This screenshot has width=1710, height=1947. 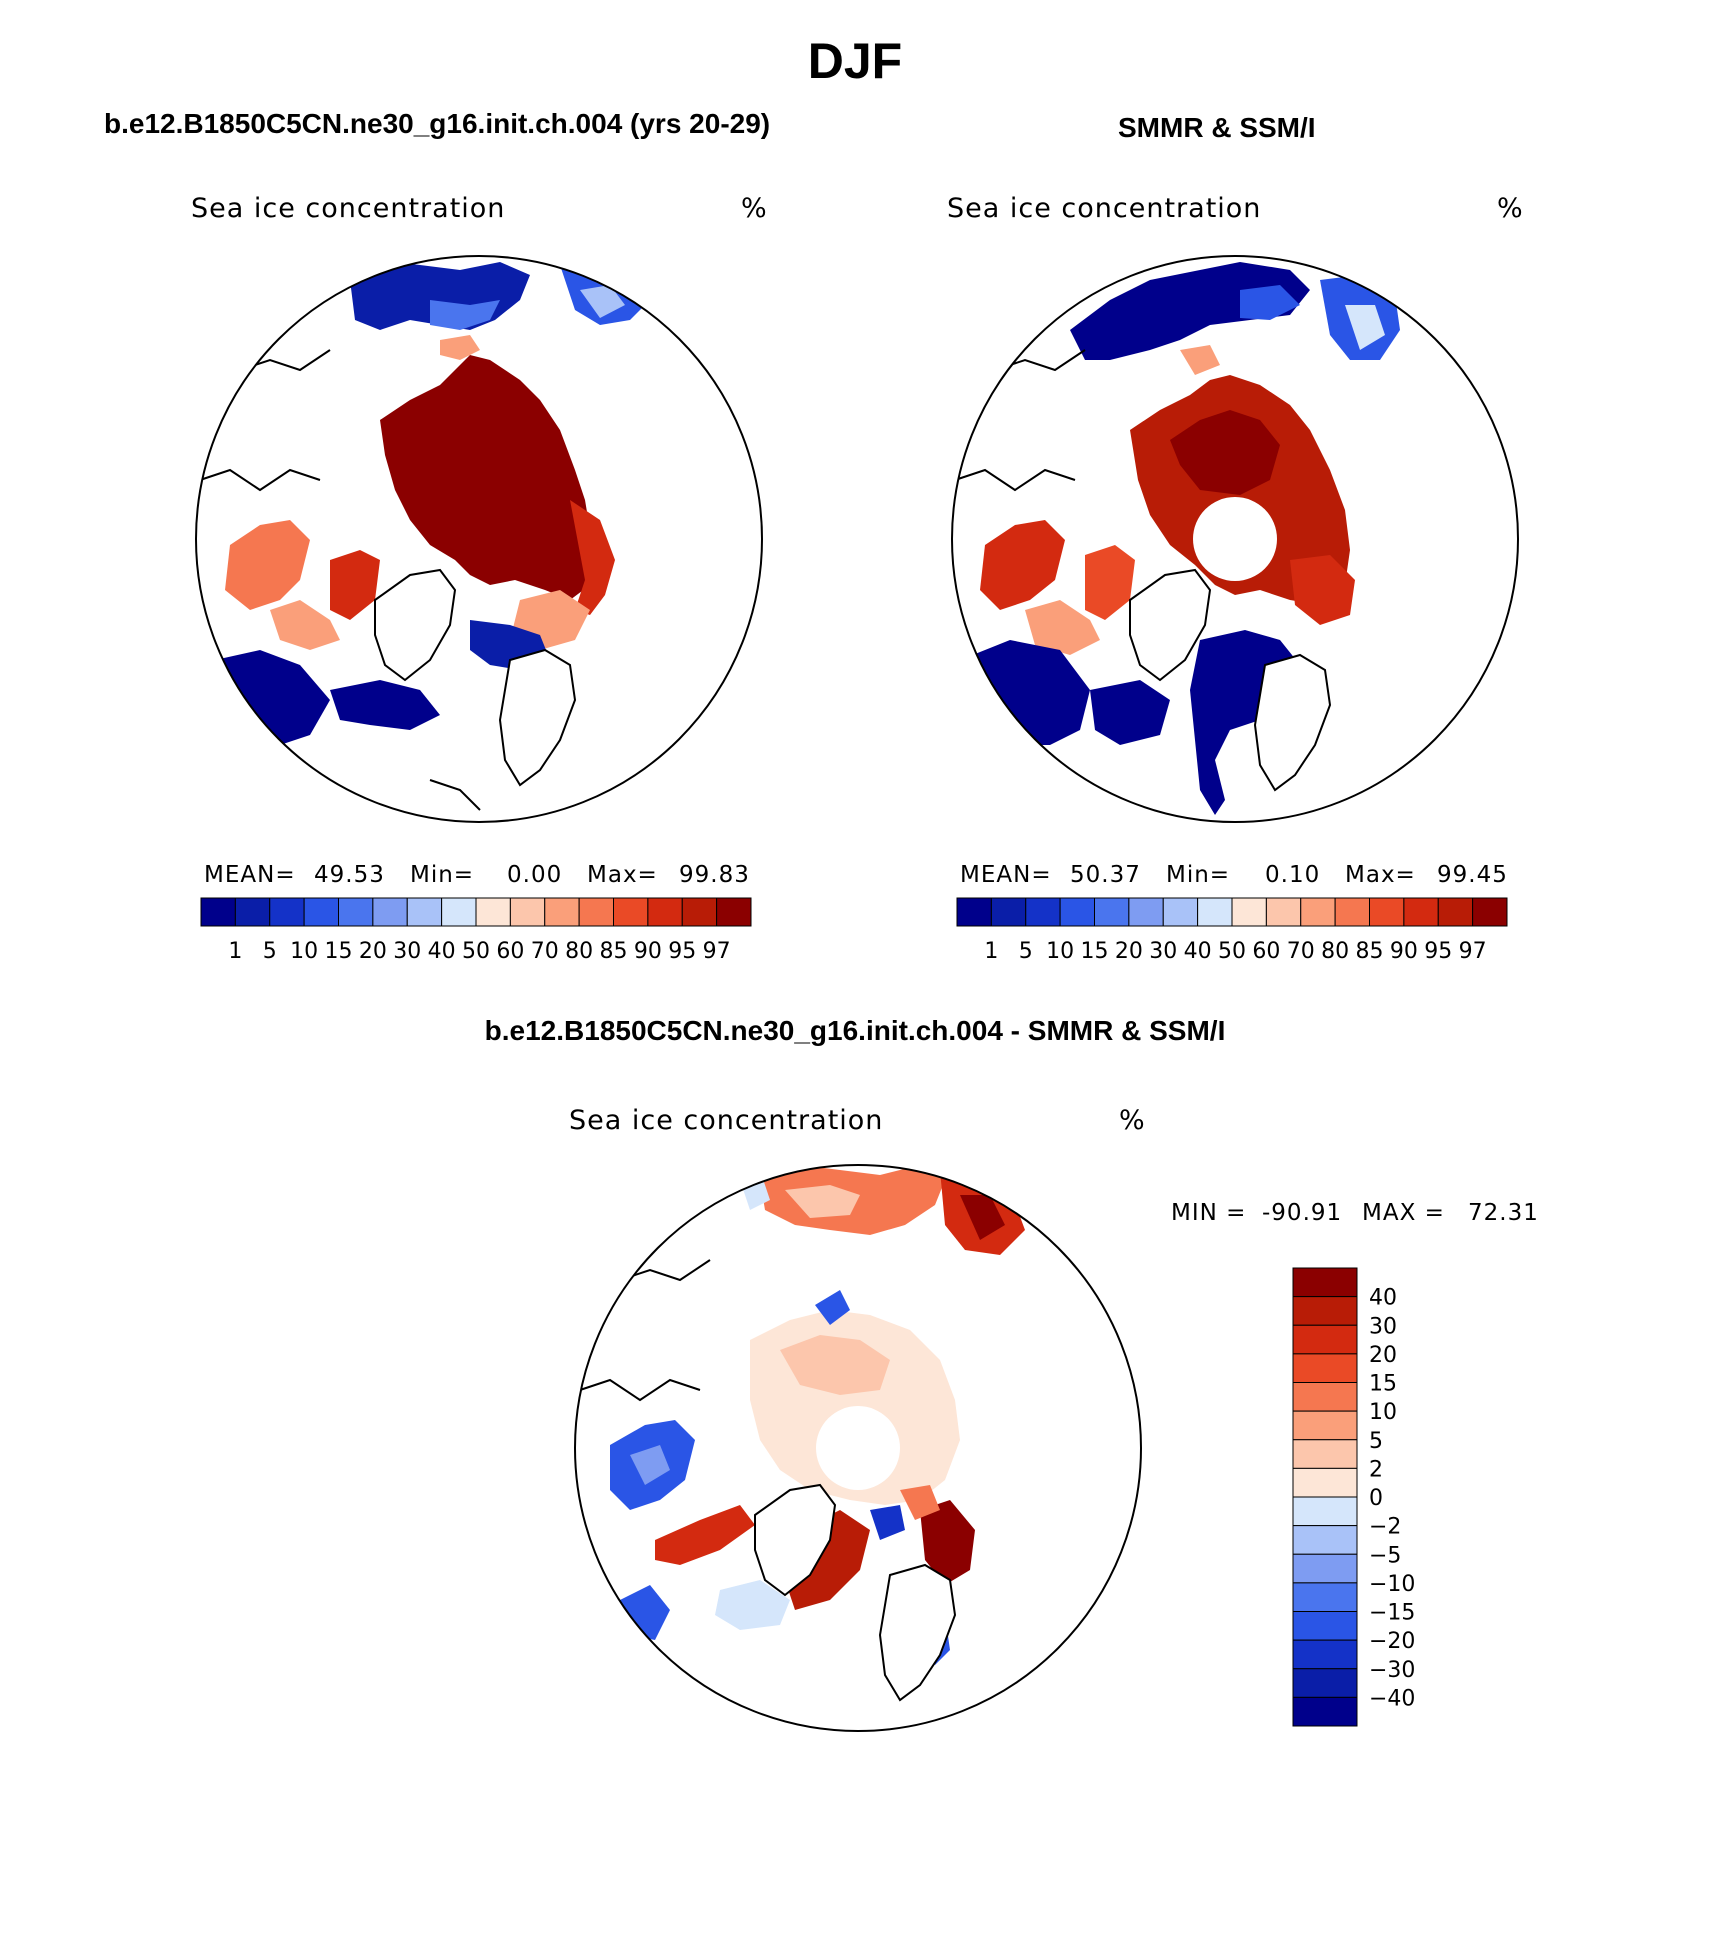 What do you see at coordinates (1503, 1213) in the screenshot?
I see `diff-max-value: 72.31` at bounding box center [1503, 1213].